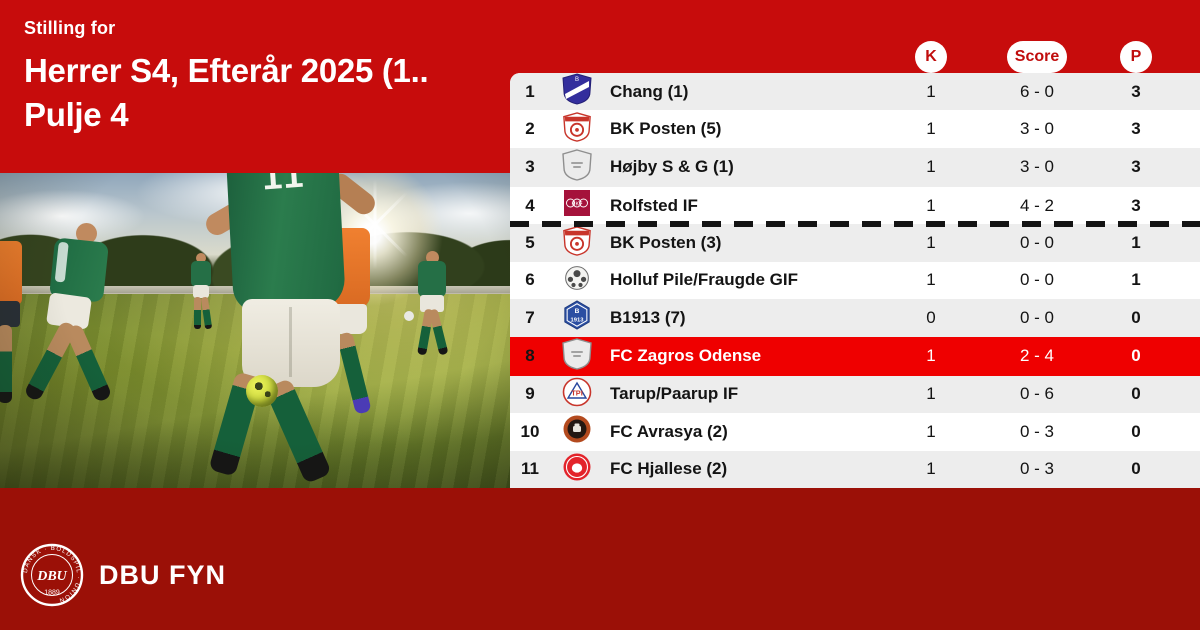 The image size is (1200, 630). I want to click on rank-cell: 6, so click(530, 280).